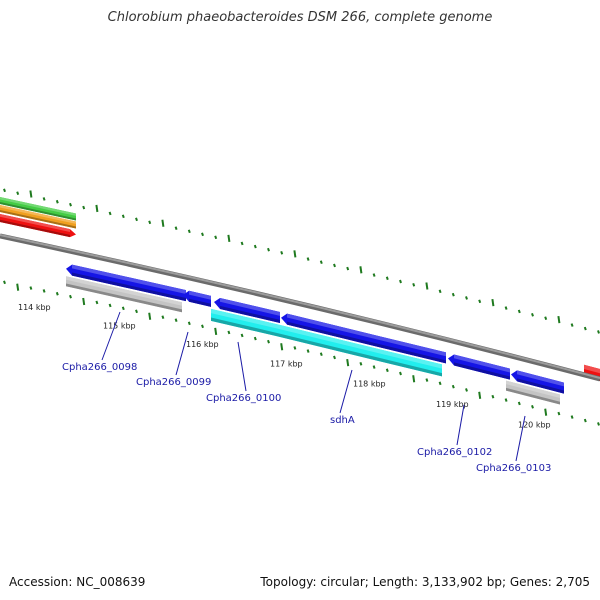 The height and width of the screenshot is (600, 600). I want to click on scale-tick-label: 114 kbp, so click(34, 307).